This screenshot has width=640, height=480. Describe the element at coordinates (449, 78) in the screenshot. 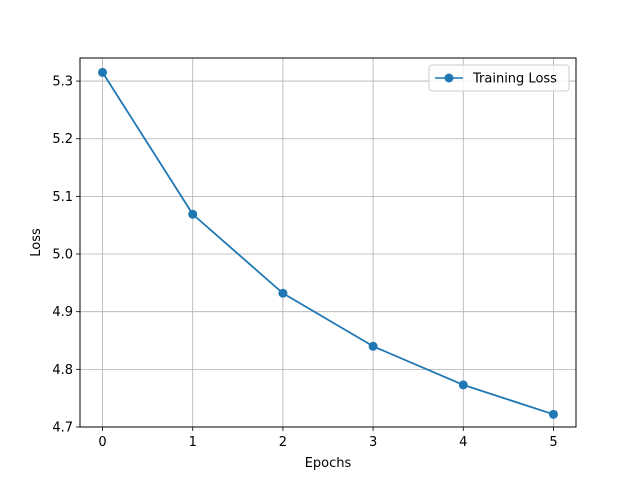

I see `legend-marker-sample` at that location.